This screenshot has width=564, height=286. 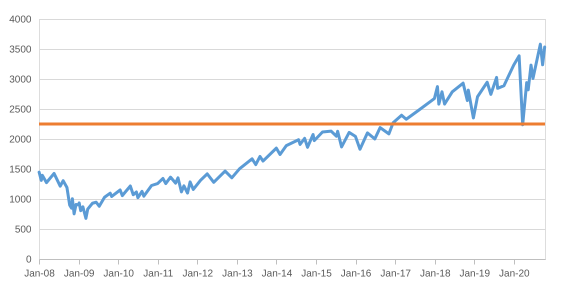 What do you see at coordinates (316, 274) in the screenshot?
I see `x-tick-label: Jan-15` at bounding box center [316, 274].